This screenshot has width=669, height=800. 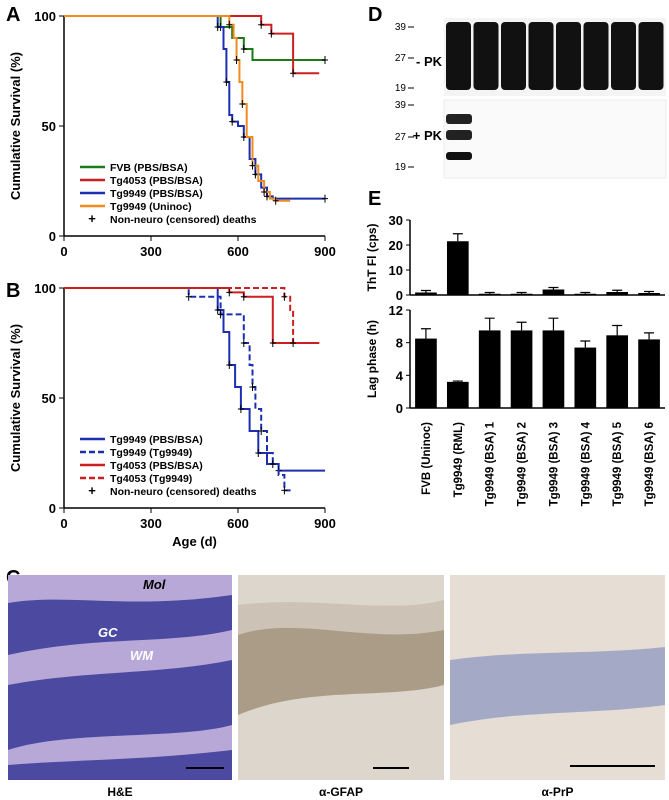 I want to click on x-tick-label: 300, so click(x=151, y=251).